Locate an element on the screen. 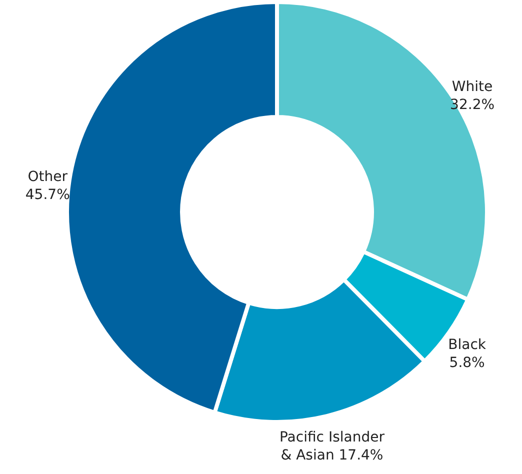 This screenshot has height=474, width=522. slice-label: White is located at coordinates (472, 86).